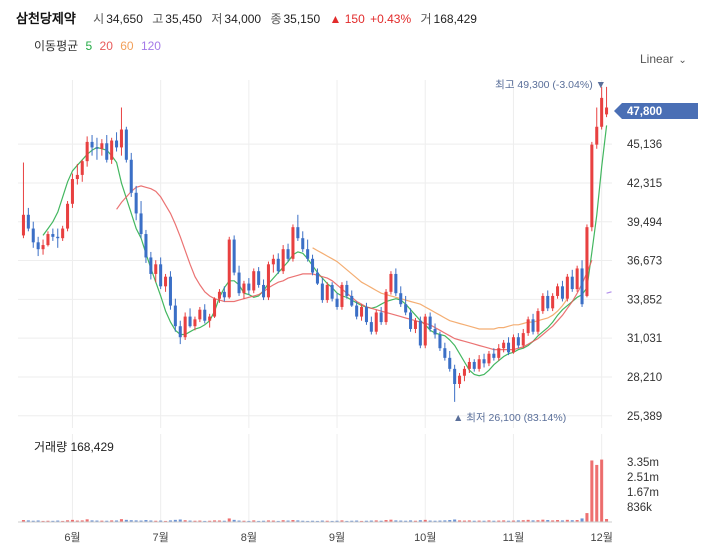 This screenshot has width=712, height=551. Describe the element at coordinates (89, 46) in the screenshot. I see `ma-legend-5: 5` at that location.